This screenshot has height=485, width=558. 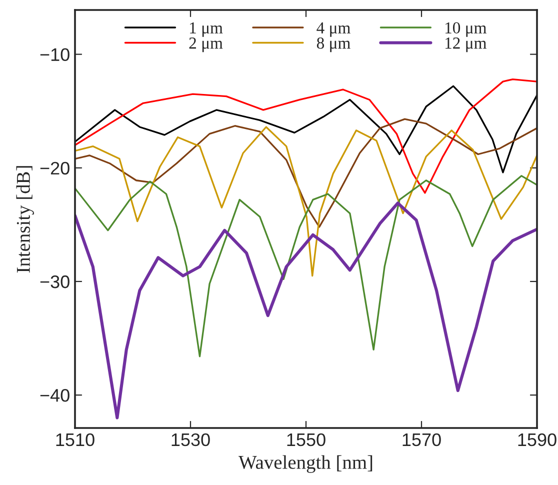 What do you see at coordinates (55, 55) in the screenshot?
I see `y-tick-label: −10` at bounding box center [55, 55].